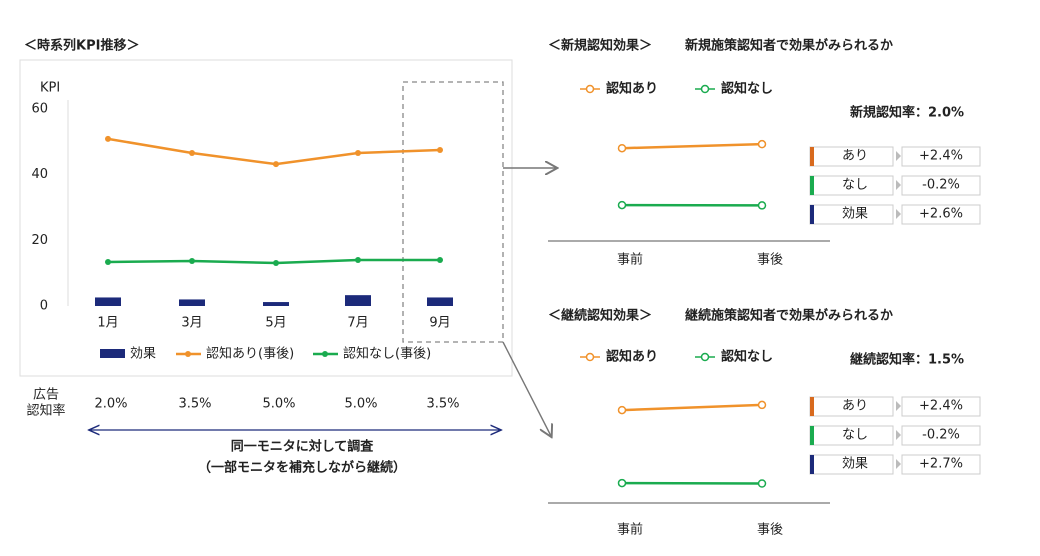  Describe the element at coordinates (275, 323) in the screenshot. I see `x-tick-label: 5月` at that location.